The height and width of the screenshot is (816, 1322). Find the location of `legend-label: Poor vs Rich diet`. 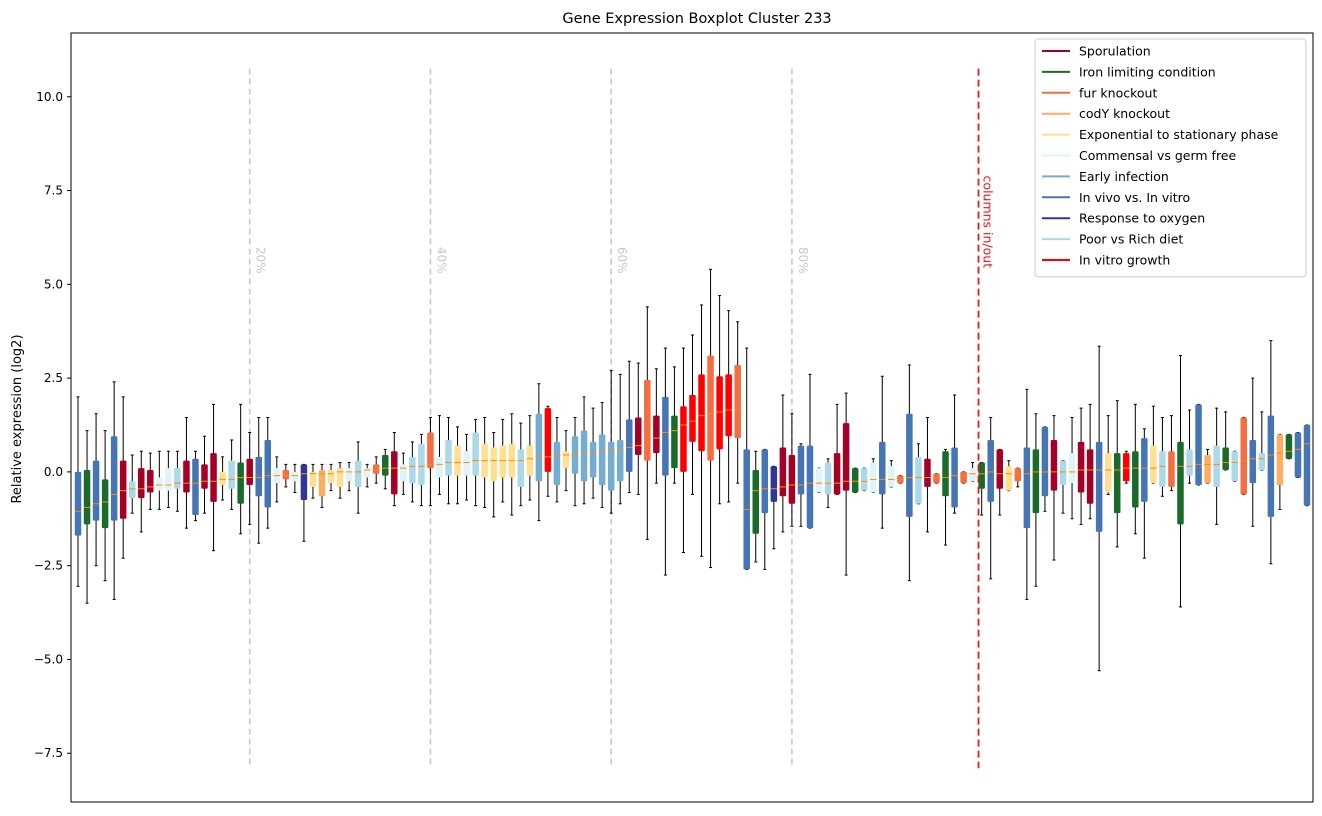

legend-label: Poor vs Rich diet is located at coordinates (1131, 239).